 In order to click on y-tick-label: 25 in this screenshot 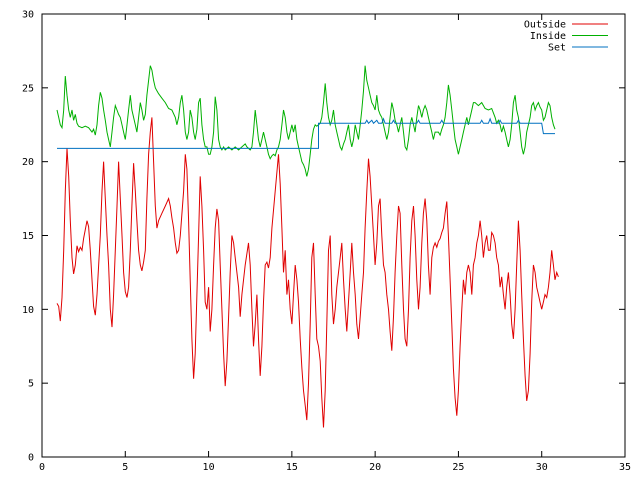, I will do `click(28, 88)`.